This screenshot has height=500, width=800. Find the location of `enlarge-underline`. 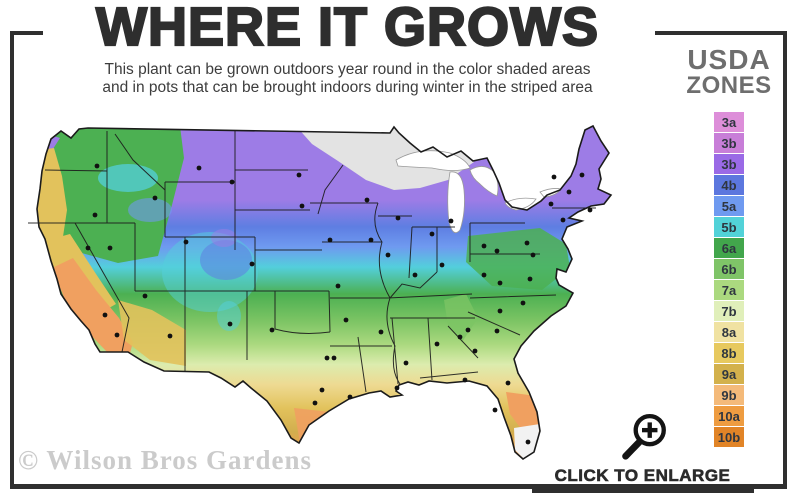

enlarge-underline is located at coordinates (643, 490).